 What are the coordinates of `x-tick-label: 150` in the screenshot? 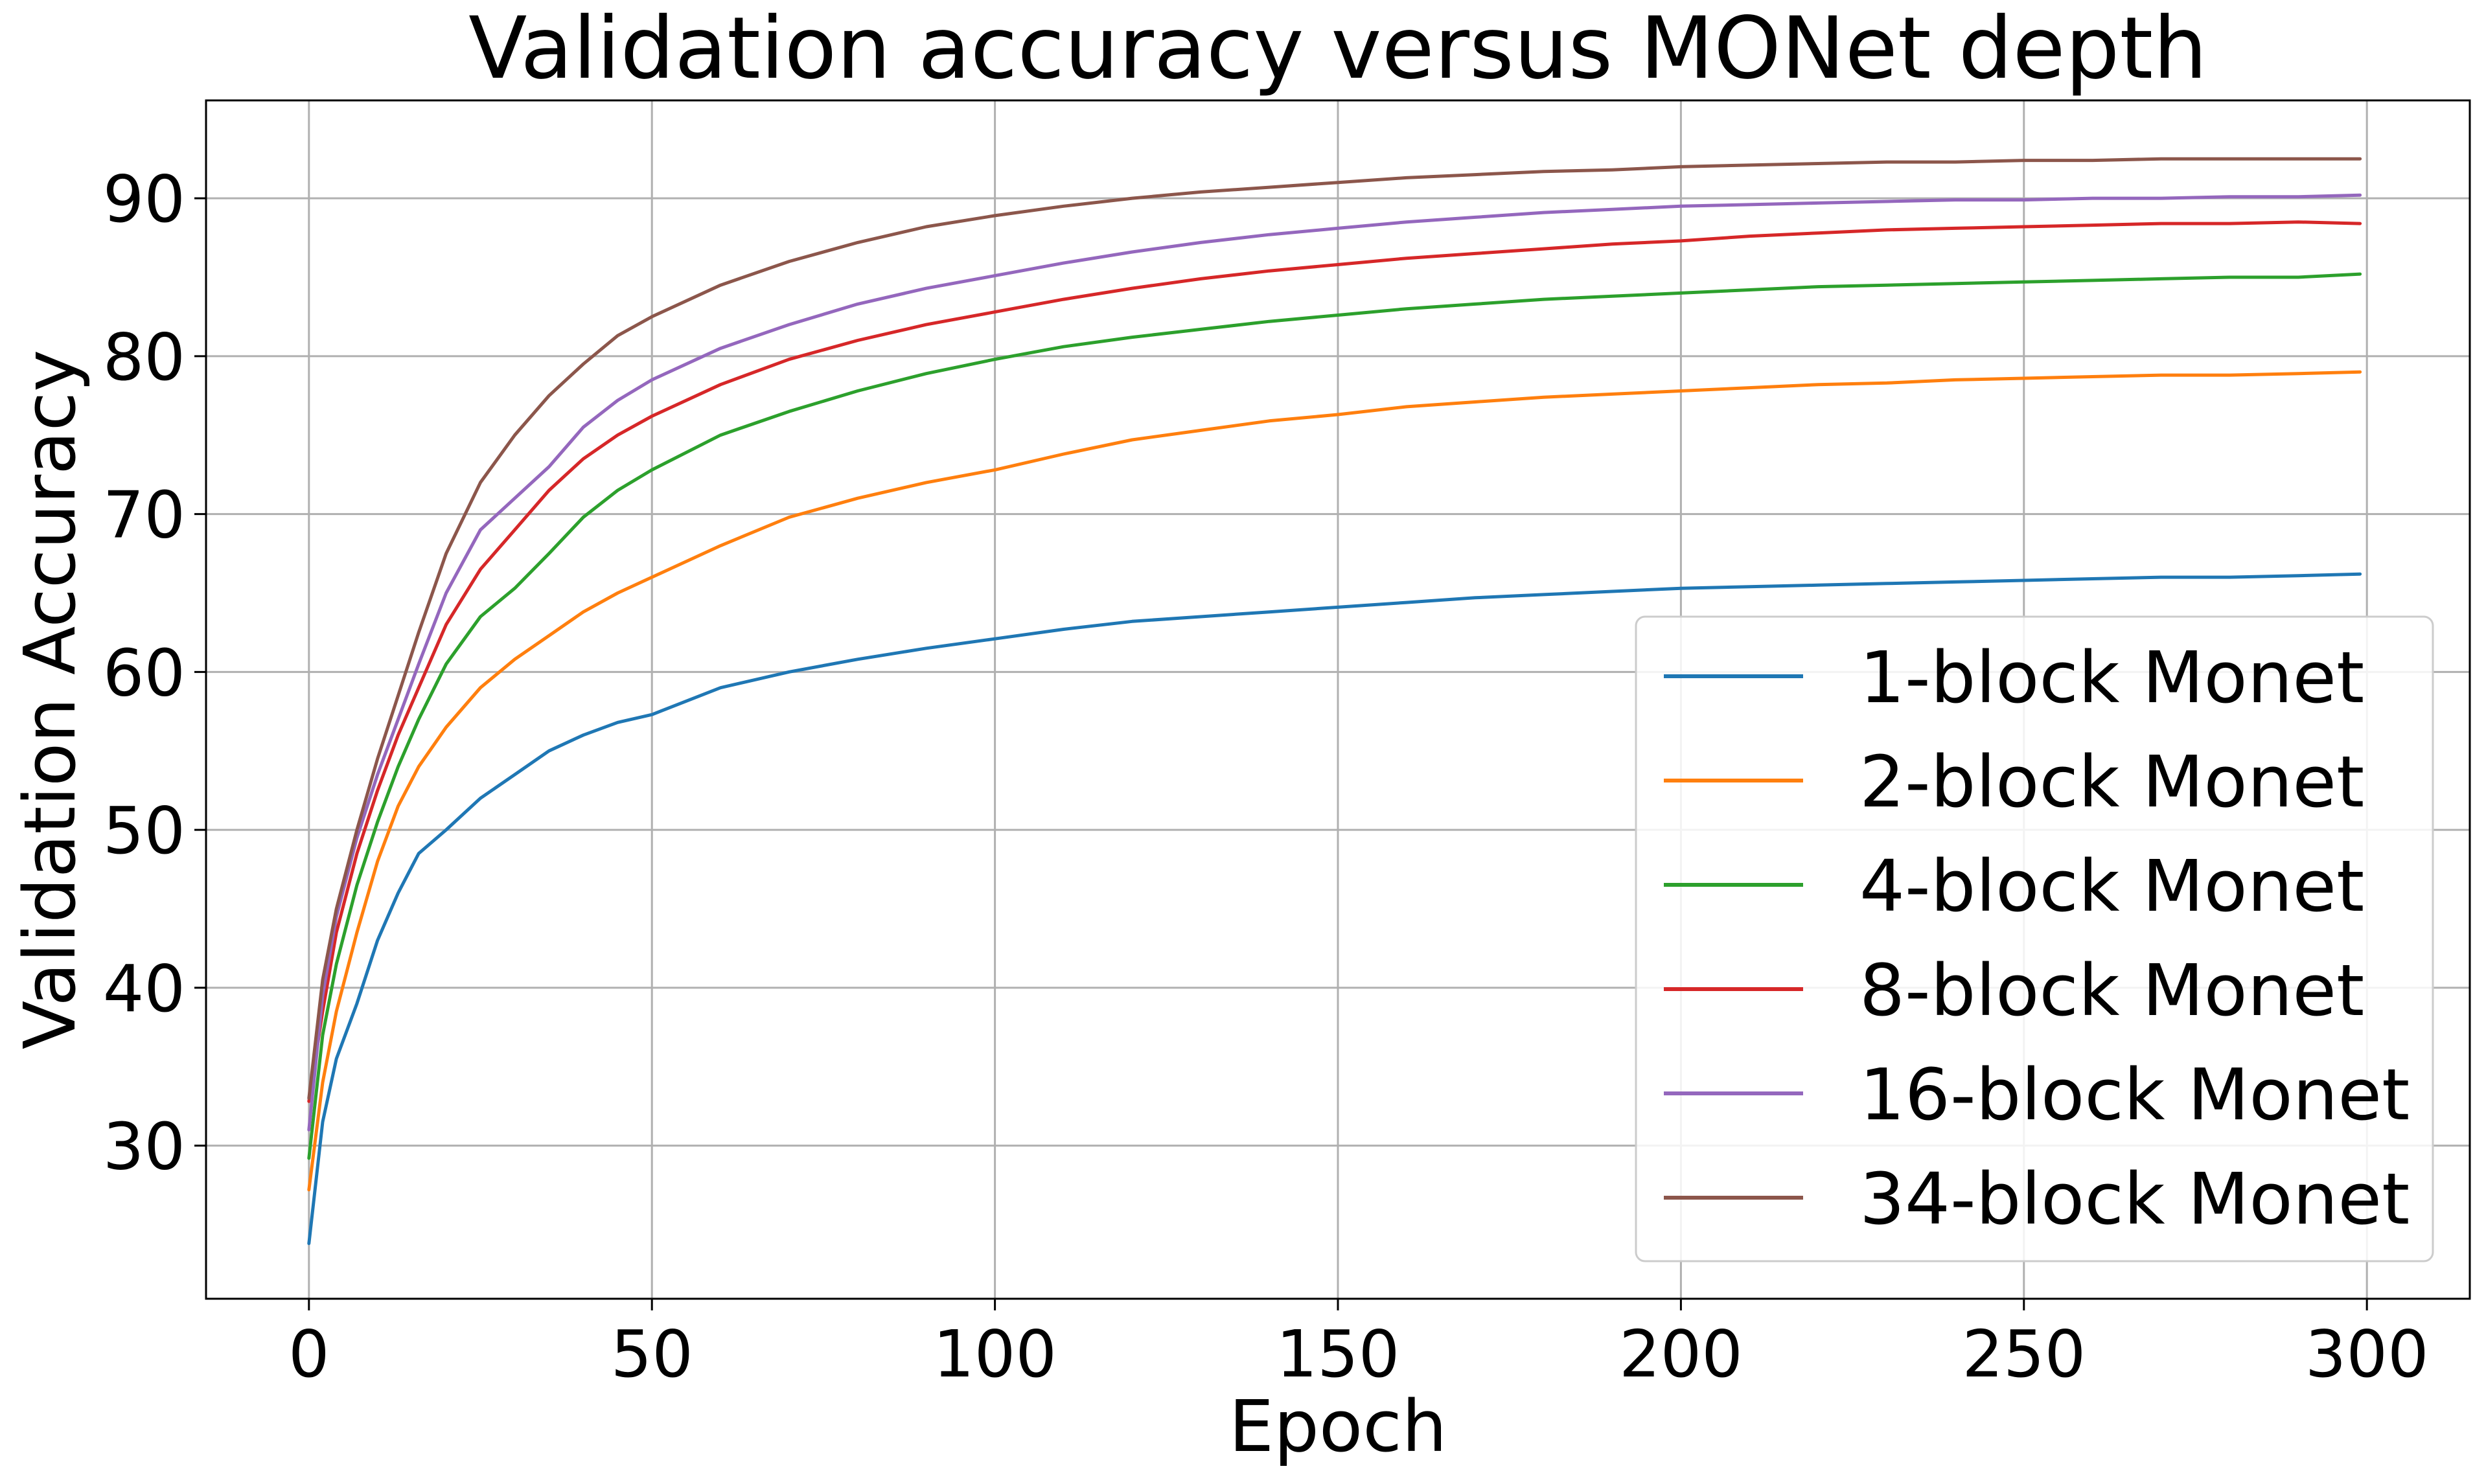 It's located at (1338, 1354).